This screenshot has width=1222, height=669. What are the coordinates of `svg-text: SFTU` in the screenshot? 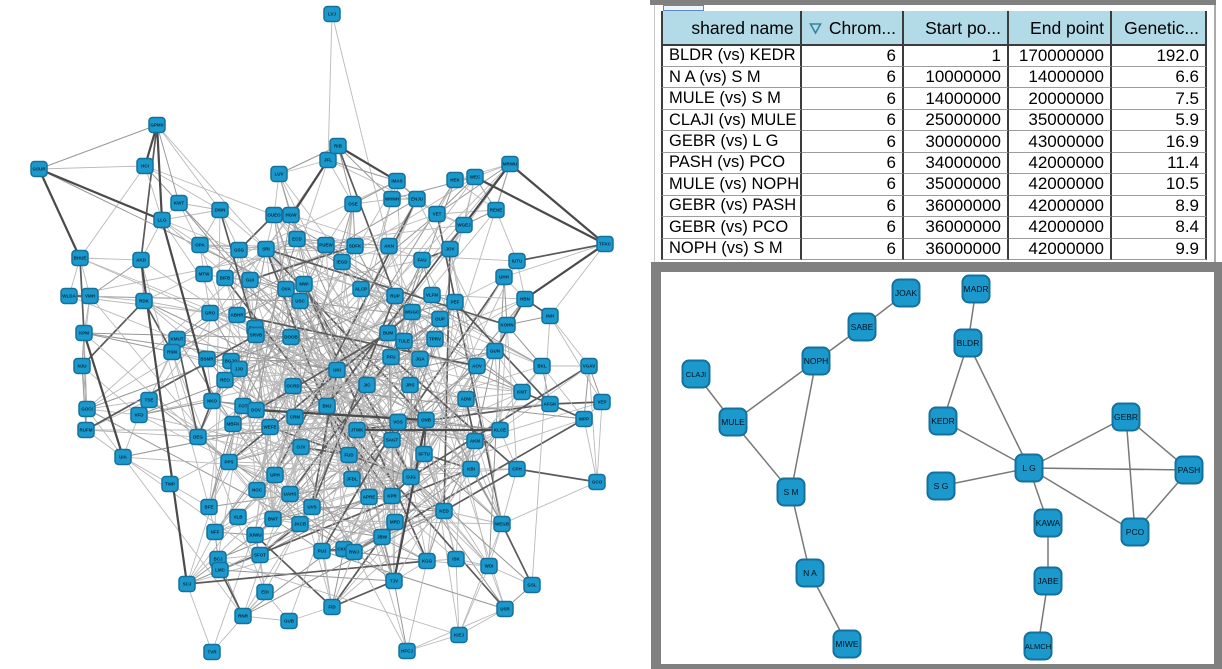 It's located at (424, 454).